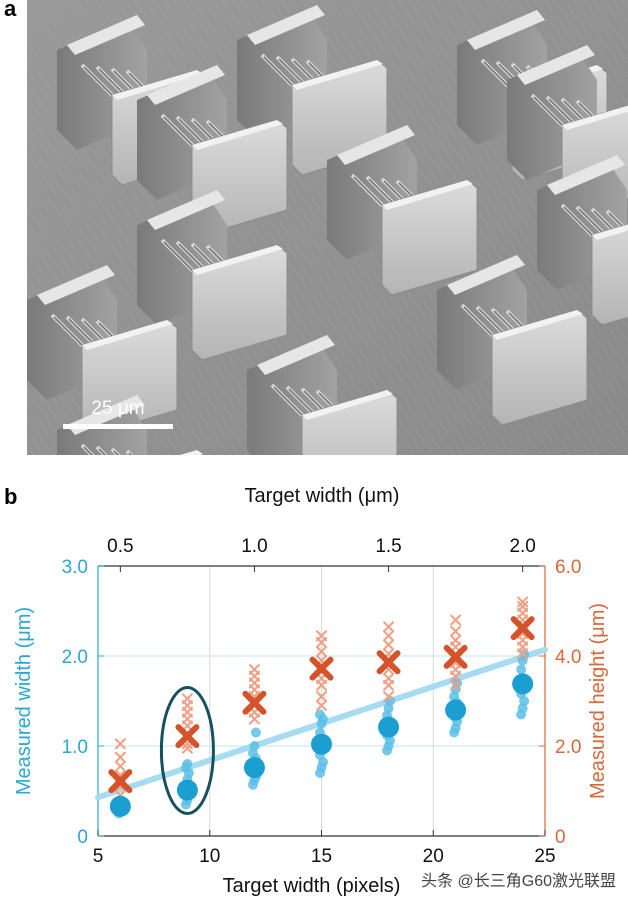 The image size is (628, 905). What do you see at coordinates (82, 837) in the screenshot?
I see `y-tick-label: 0` at bounding box center [82, 837].